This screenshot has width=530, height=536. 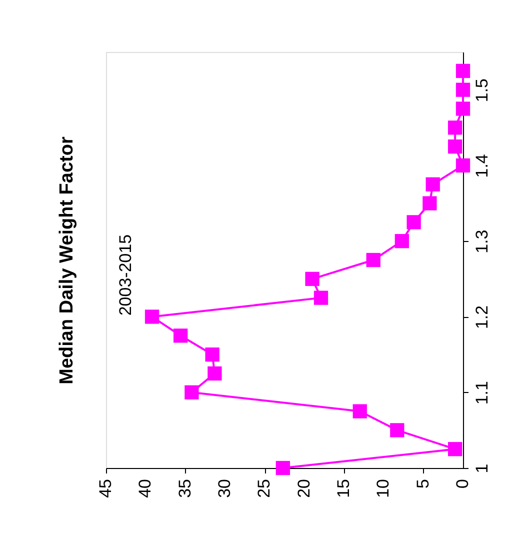 What do you see at coordinates (482, 242) in the screenshot?
I see `y-tick-label: 1.3` at bounding box center [482, 242].